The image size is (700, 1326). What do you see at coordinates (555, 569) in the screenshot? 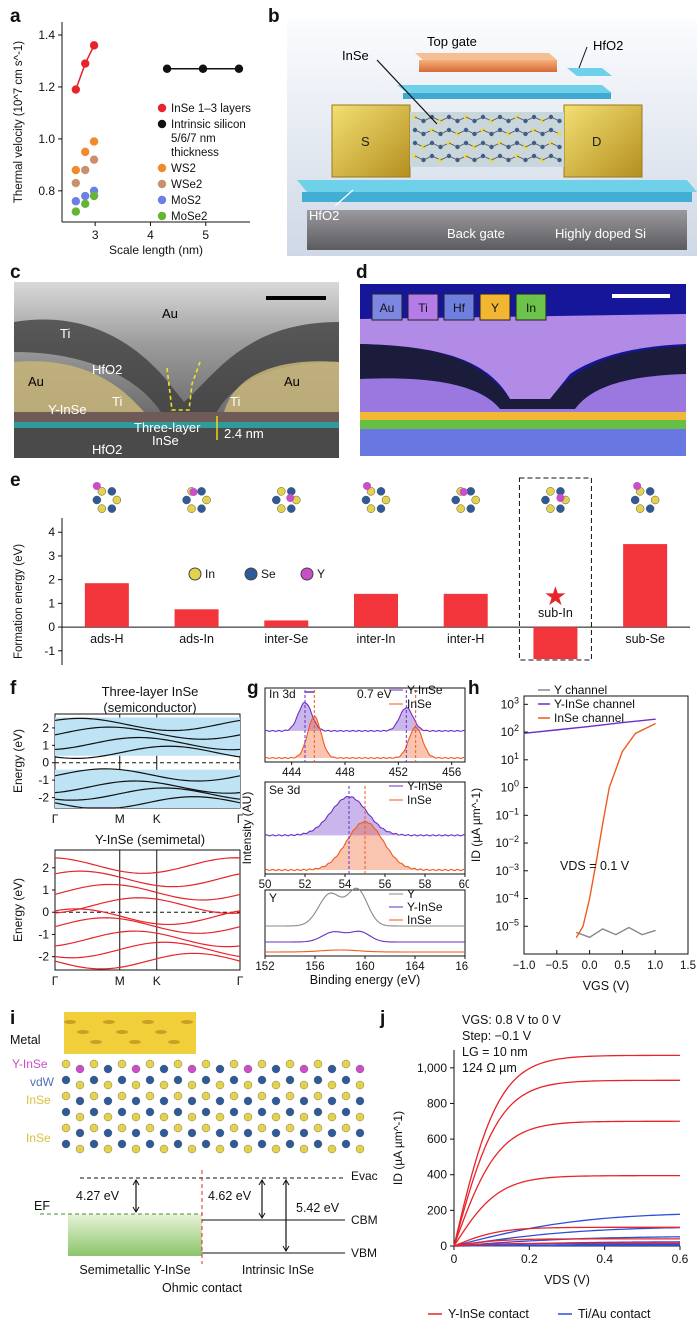
I see `sub-in-highlight` at bounding box center [555, 569].